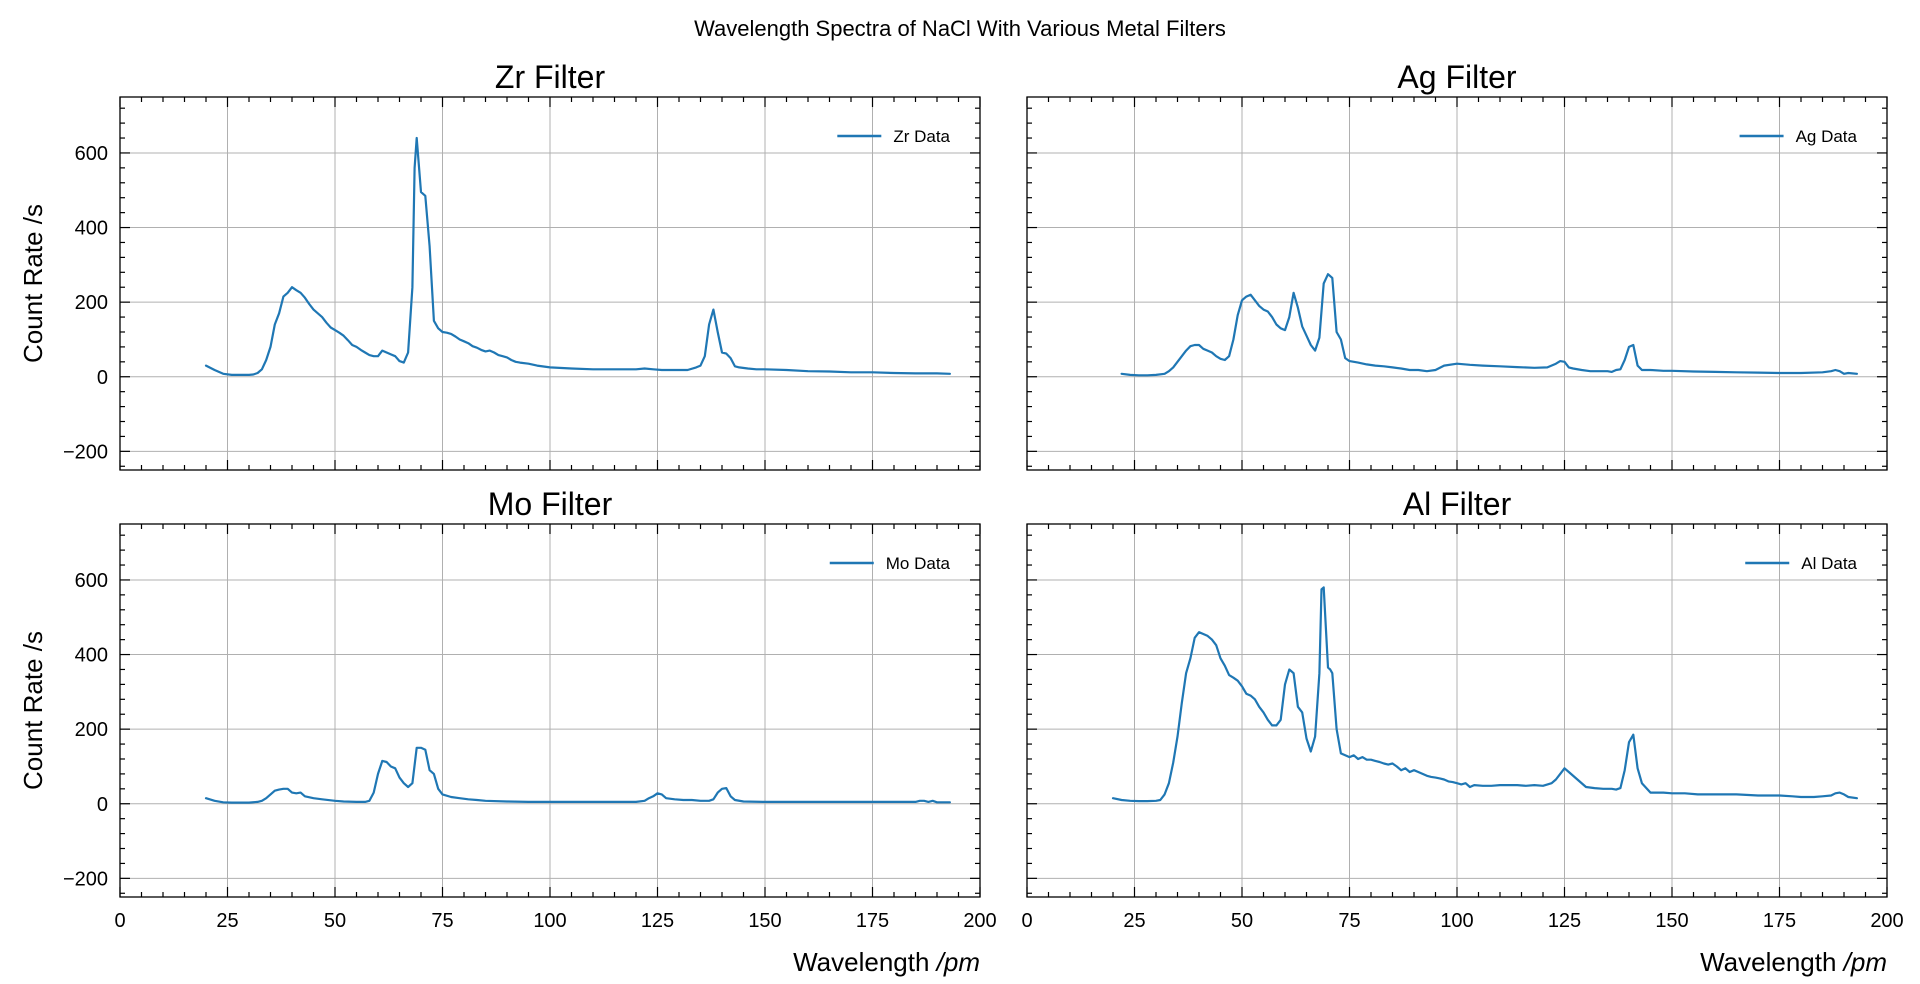 This screenshot has width=1920, height=984. Describe the element at coordinates (578, 256) in the screenshot. I see `series-line-zr-data` at that location.